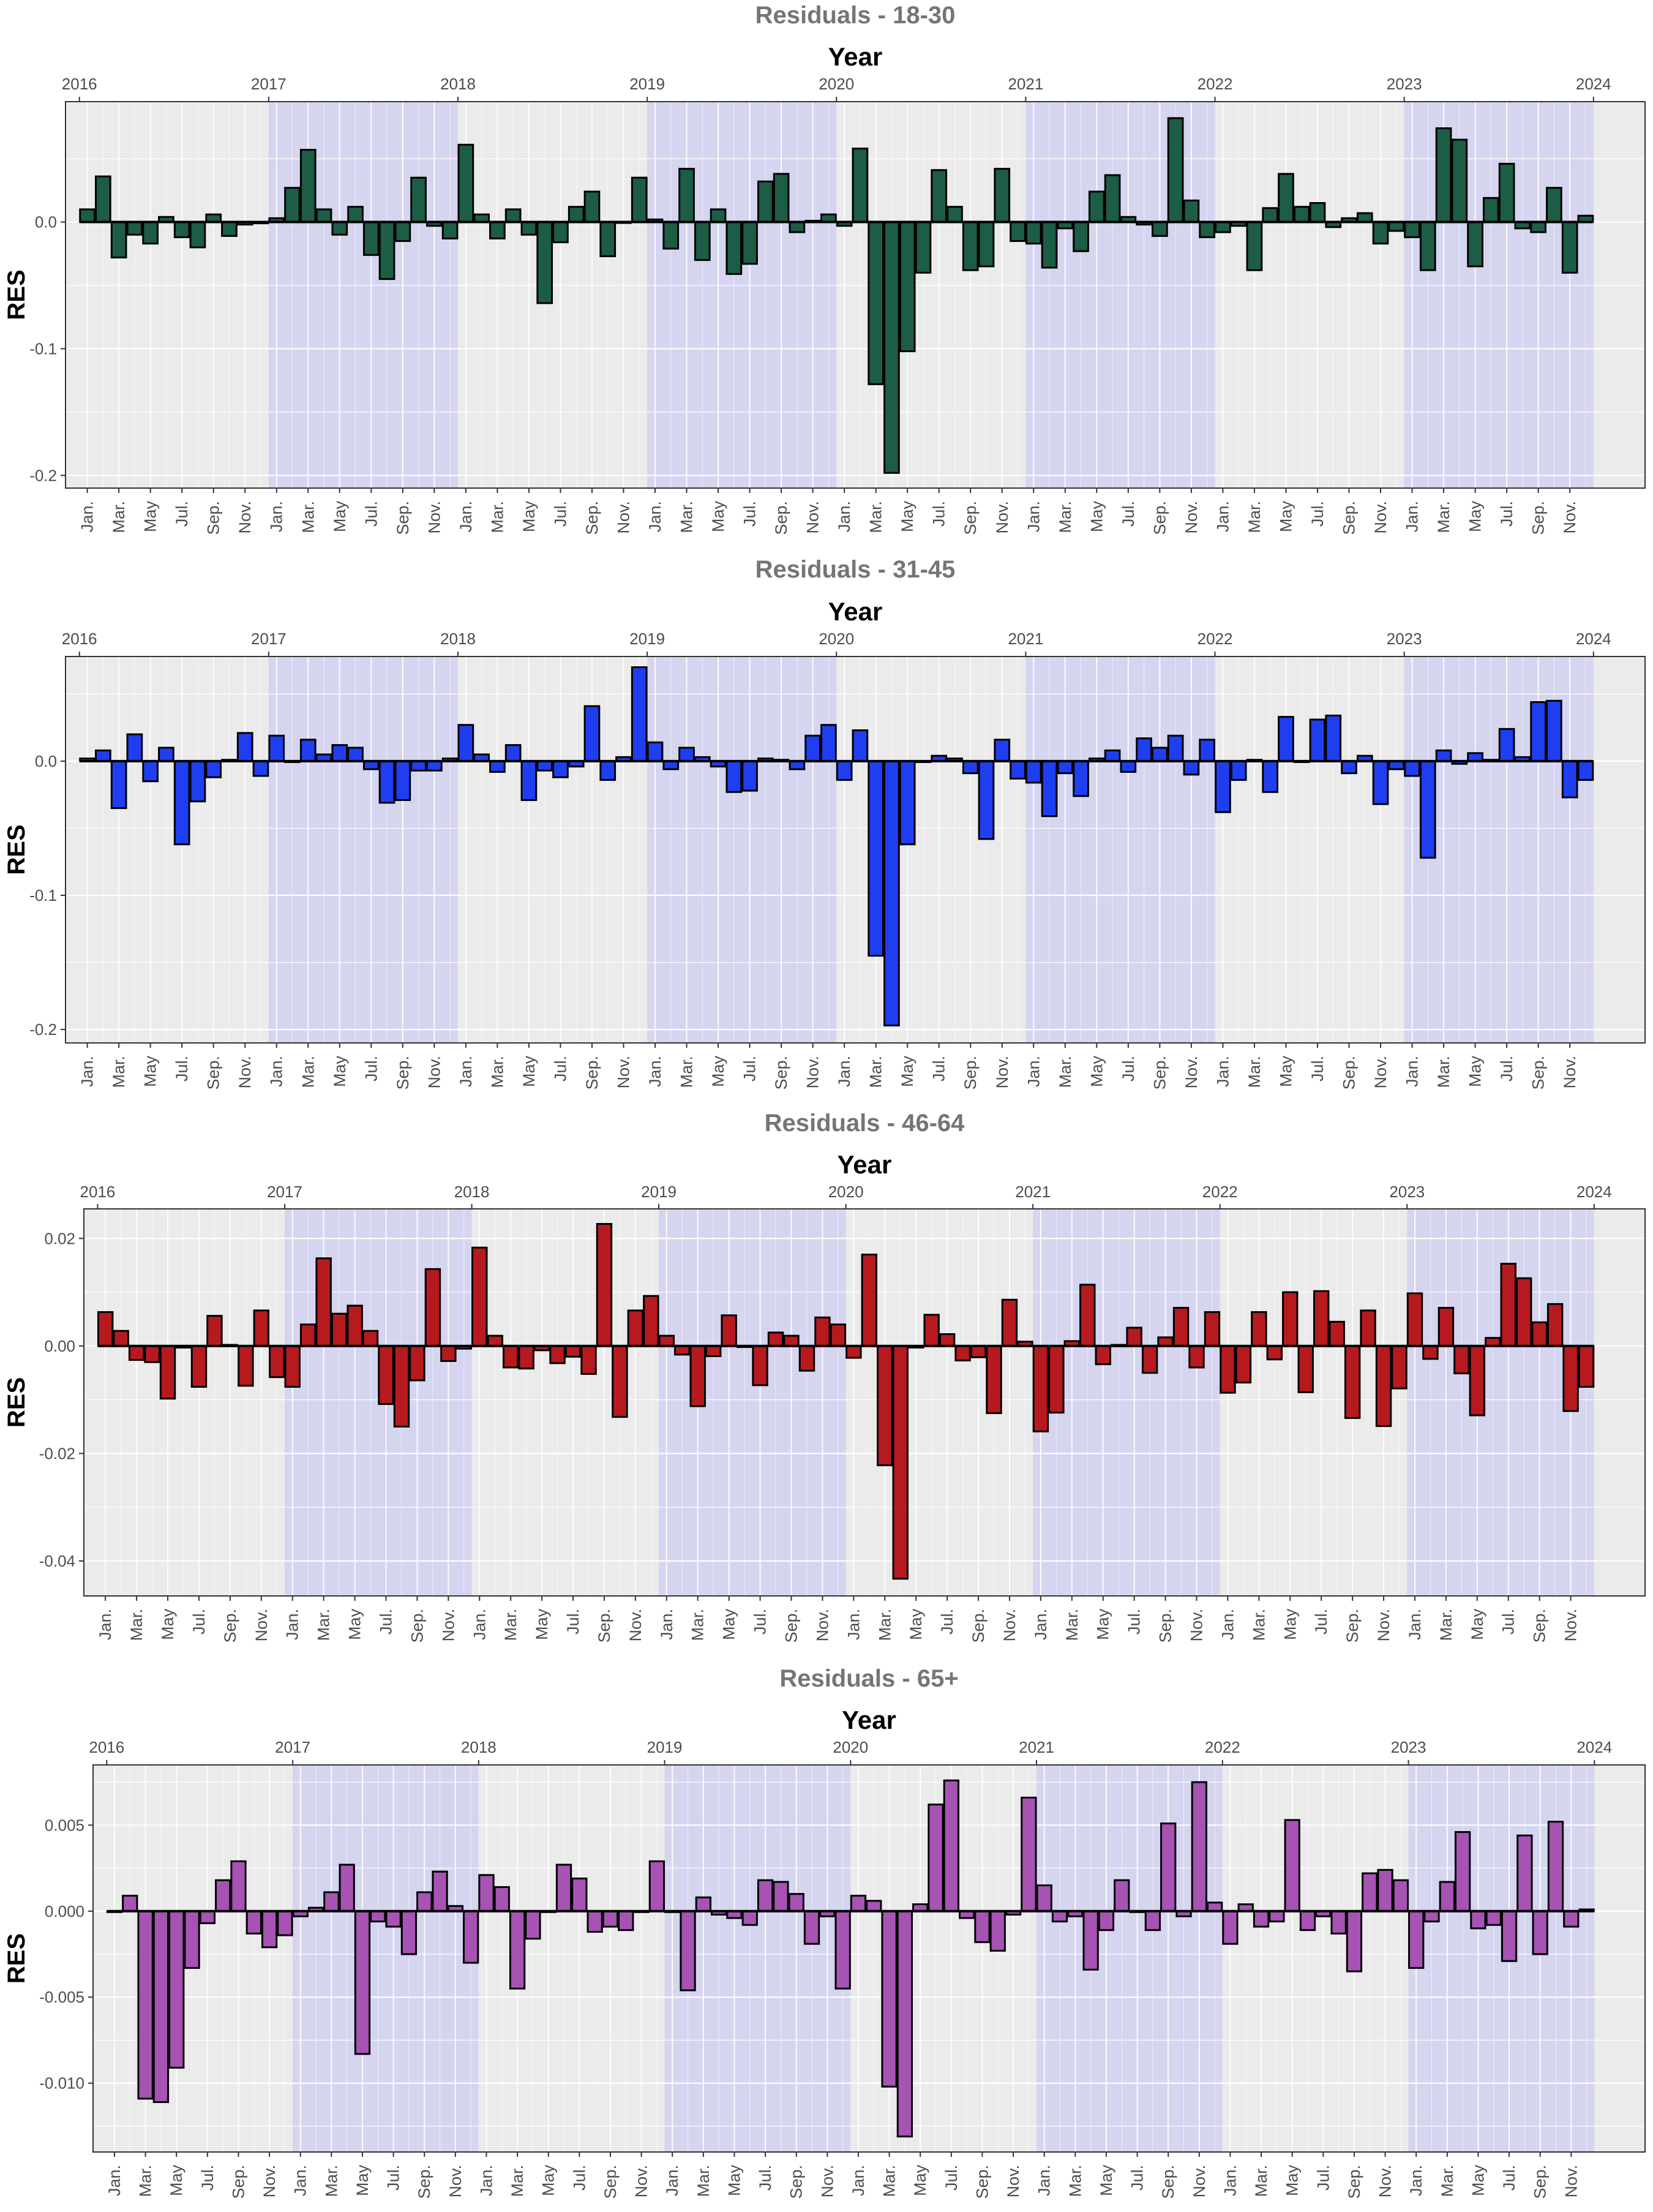 The height and width of the screenshot is (2212, 1653). What do you see at coordinates (868, 1679) in the screenshot?
I see `panel-title: Residuals - 65+` at bounding box center [868, 1679].